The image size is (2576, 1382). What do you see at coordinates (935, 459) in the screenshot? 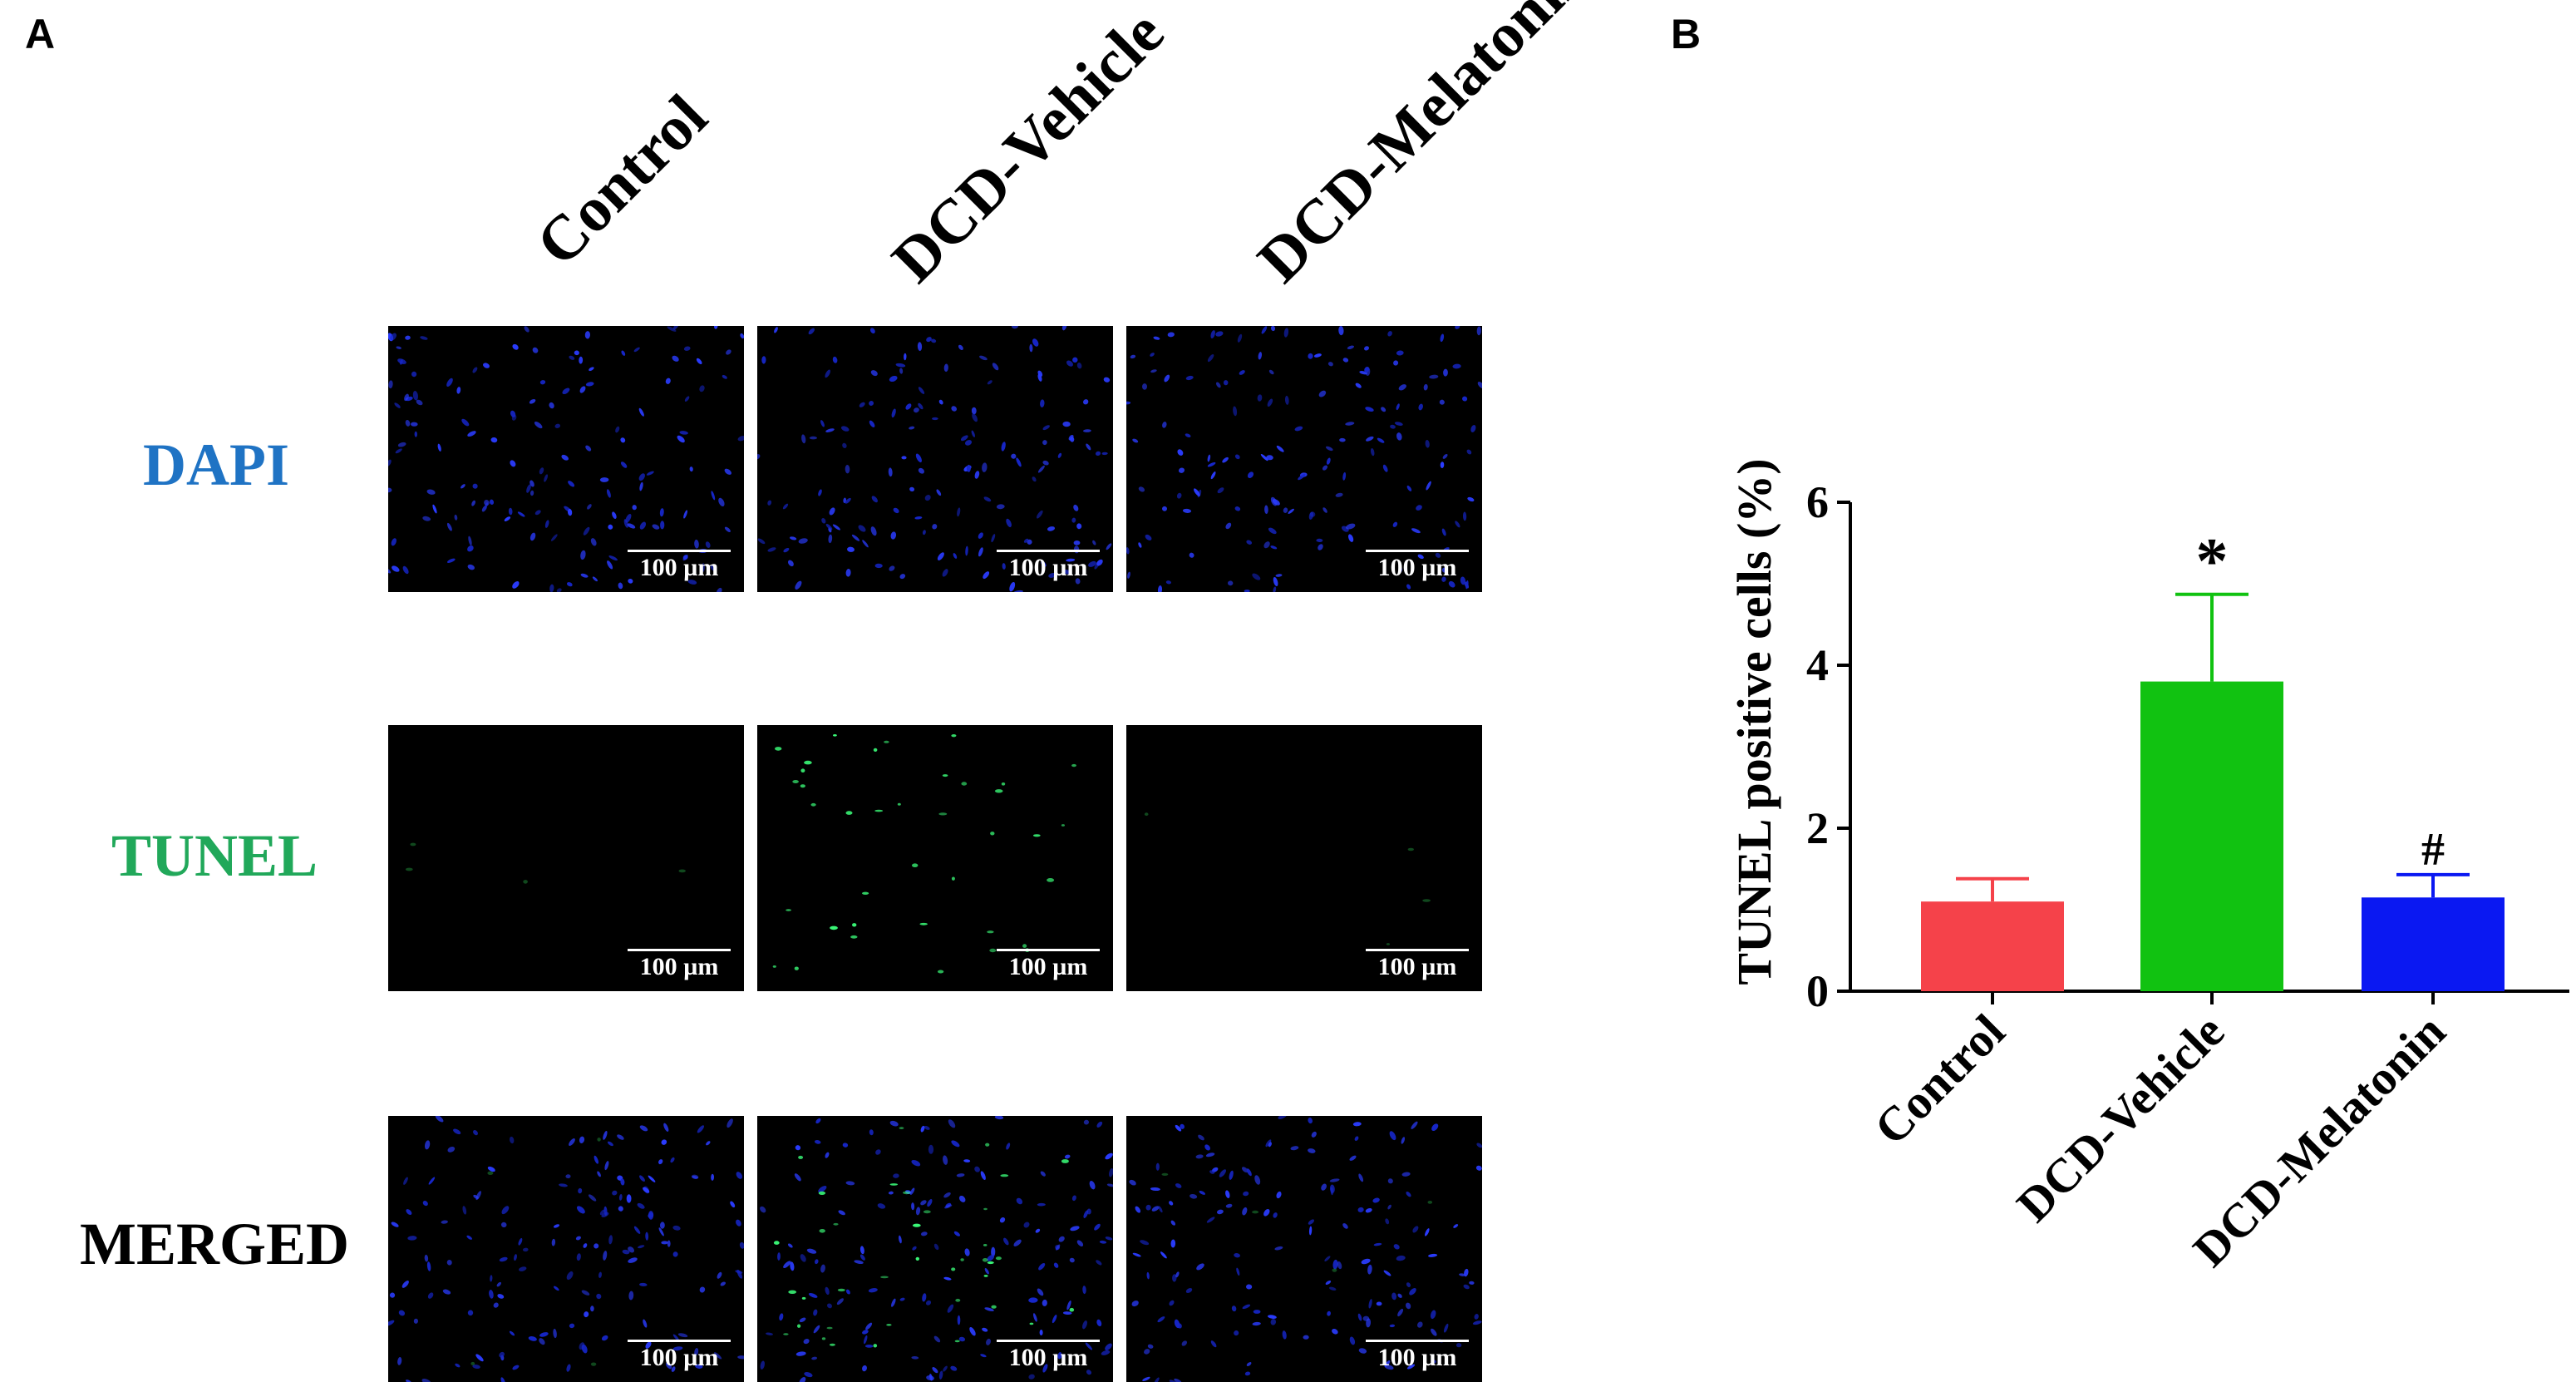
I see `micrograph-dapi-dcd-vehicle: 100 µm` at bounding box center [935, 459].